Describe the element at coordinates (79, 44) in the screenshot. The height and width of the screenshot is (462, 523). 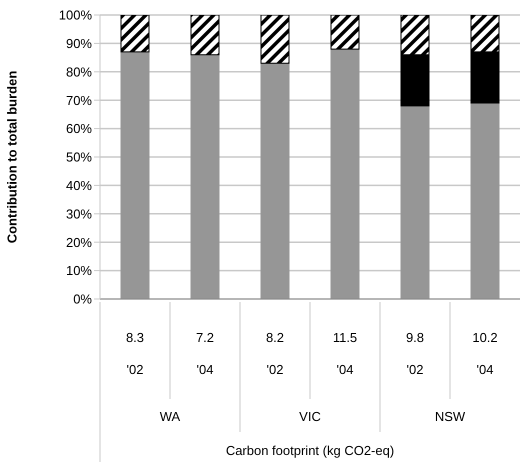
I see `y-tick-label: 90%` at that location.